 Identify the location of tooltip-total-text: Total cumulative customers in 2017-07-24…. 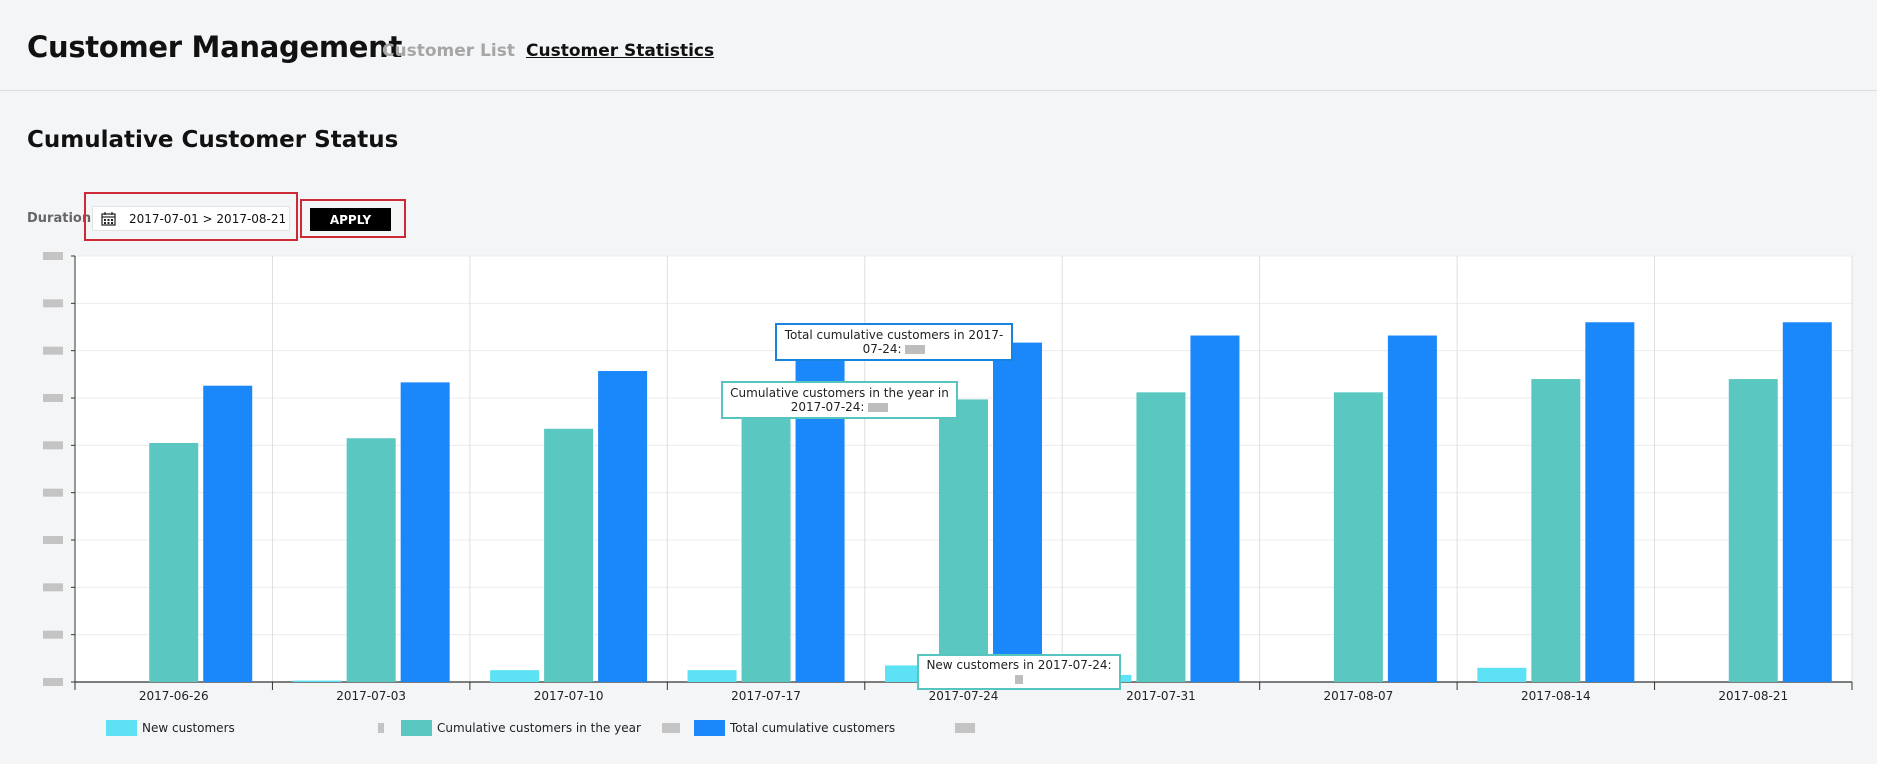
(894, 342).